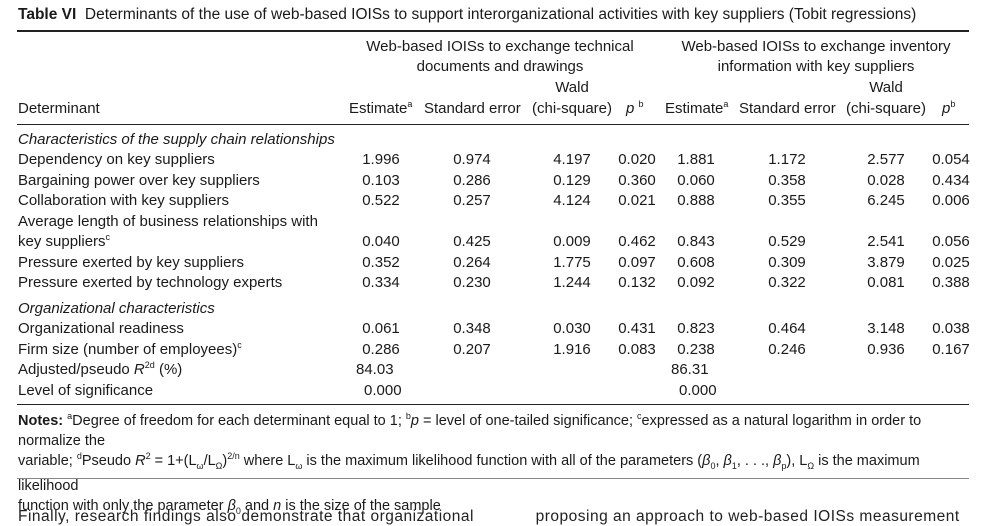  I want to click on header-wald-bottom-inv: (chi-square), so click(886, 108).